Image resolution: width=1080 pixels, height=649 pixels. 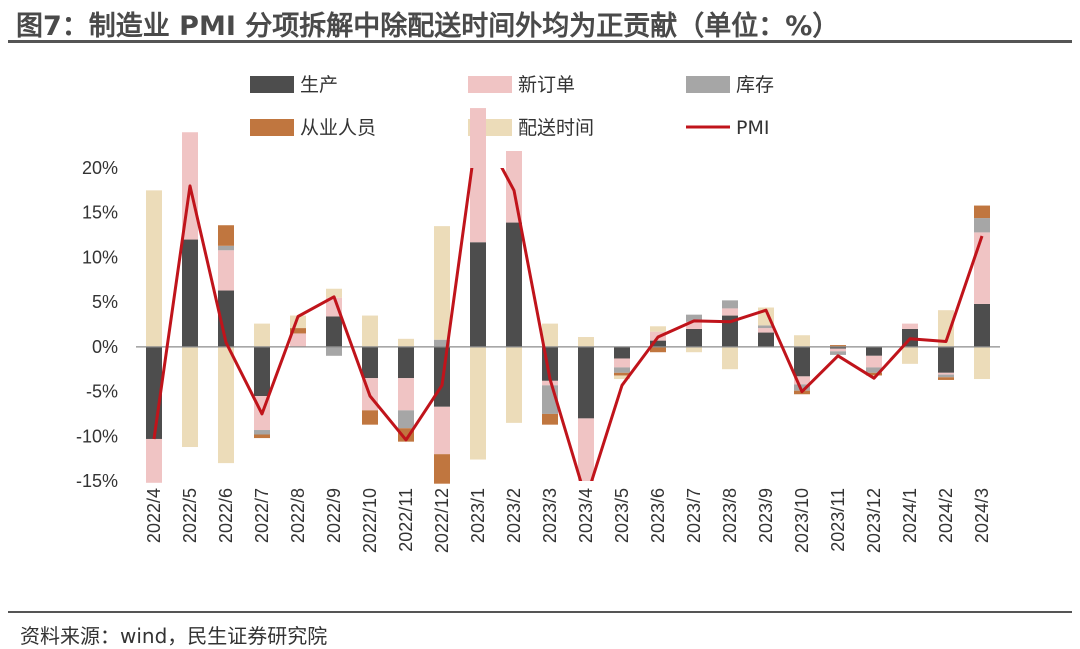 I want to click on x-tick-label: 2023/6, so click(x=658, y=515).